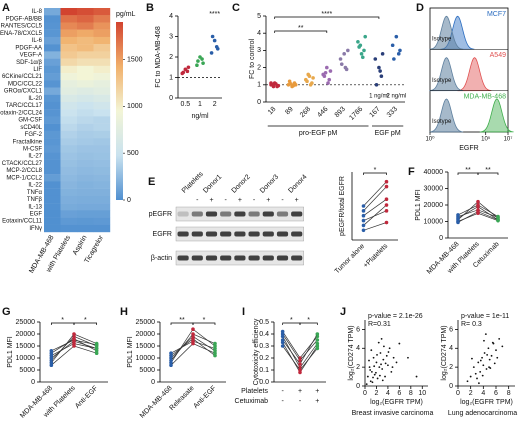 This screenshot has width=520, height=444. I want to click on colorbar, so click(119, 111).